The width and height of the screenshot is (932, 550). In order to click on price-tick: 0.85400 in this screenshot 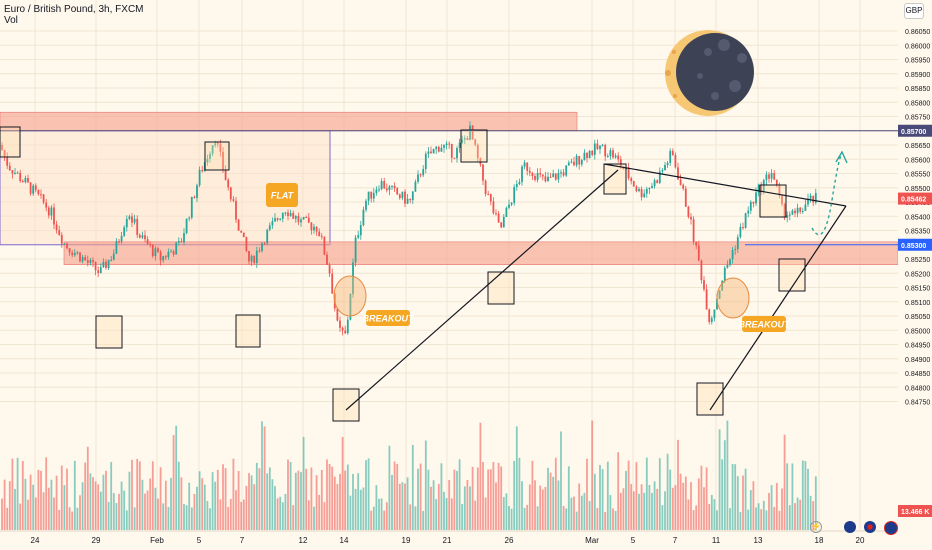, I will do `click(917, 217)`.